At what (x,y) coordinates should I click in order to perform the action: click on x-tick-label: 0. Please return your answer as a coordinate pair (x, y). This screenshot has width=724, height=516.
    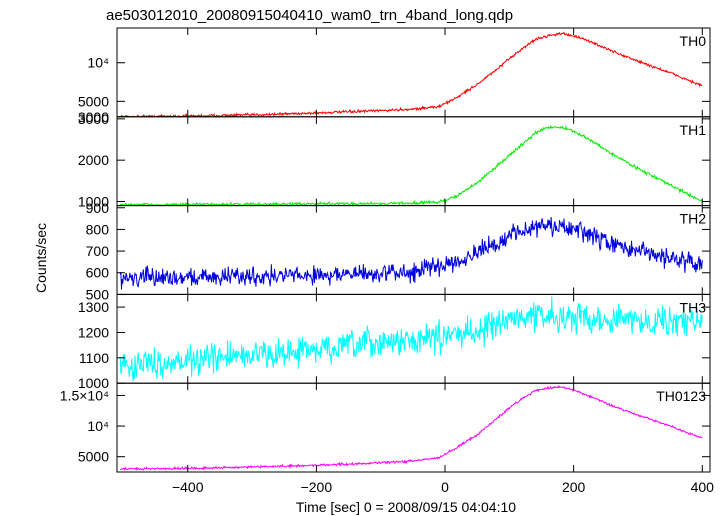
    Looking at the image, I should click on (445, 487).